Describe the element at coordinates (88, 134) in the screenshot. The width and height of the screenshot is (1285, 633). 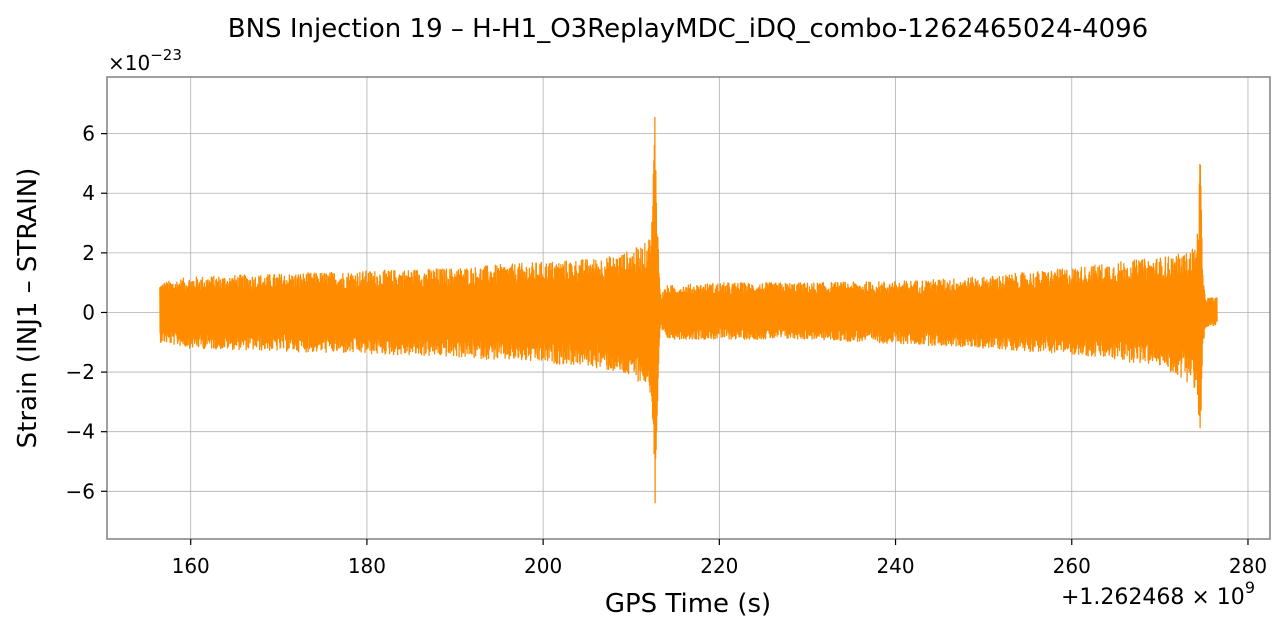
I see `y-tick-label: 6` at that location.